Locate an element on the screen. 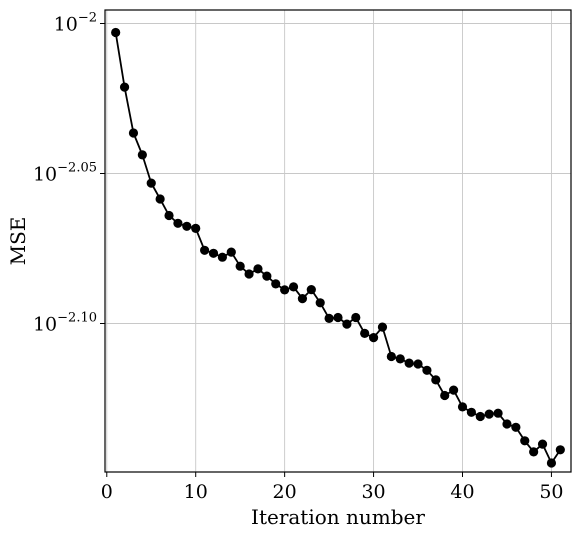 The image size is (580, 538). x-axis-label: Iteration number is located at coordinates (338, 517).